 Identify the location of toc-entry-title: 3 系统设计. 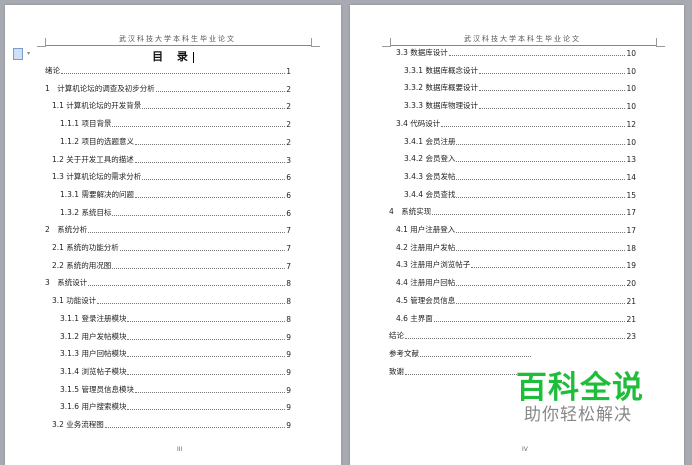
(66, 283).